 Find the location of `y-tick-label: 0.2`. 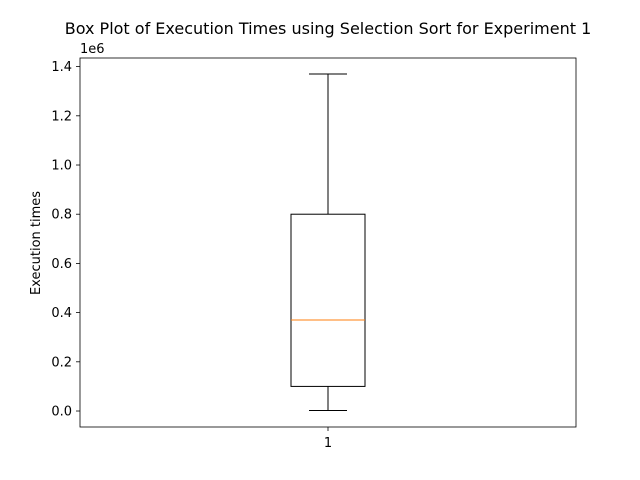

y-tick-label: 0.2 is located at coordinates (61, 362).